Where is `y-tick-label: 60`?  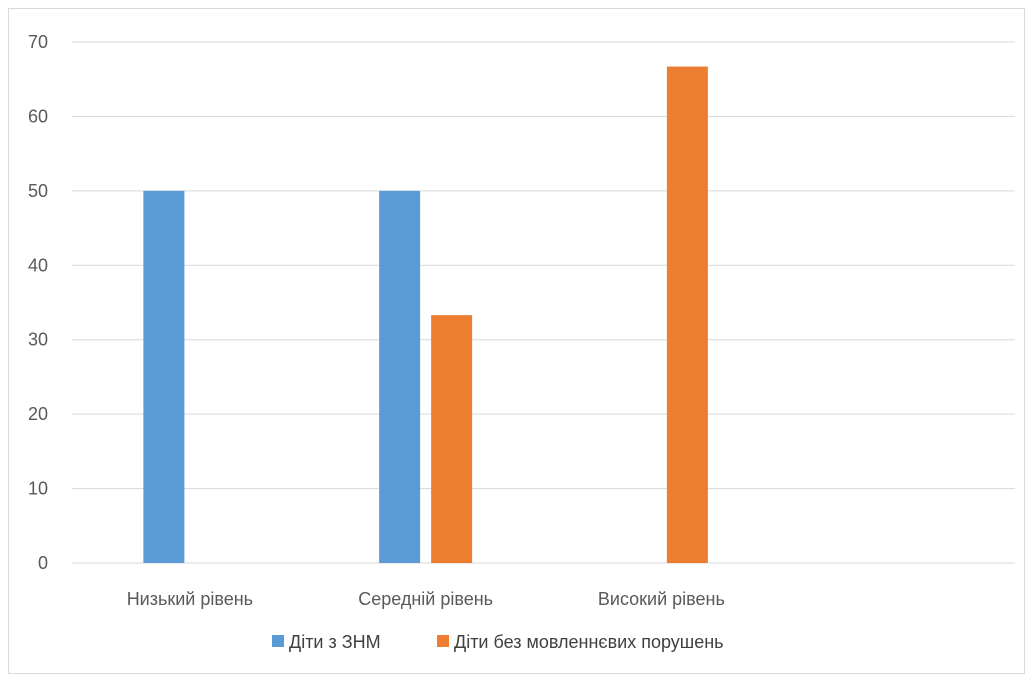 y-tick-label: 60 is located at coordinates (38, 116).